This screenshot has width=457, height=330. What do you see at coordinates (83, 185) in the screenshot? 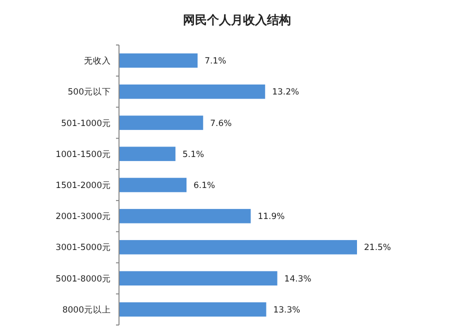
I see `y-tick-label: 1501-2000元` at bounding box center [83, 185].